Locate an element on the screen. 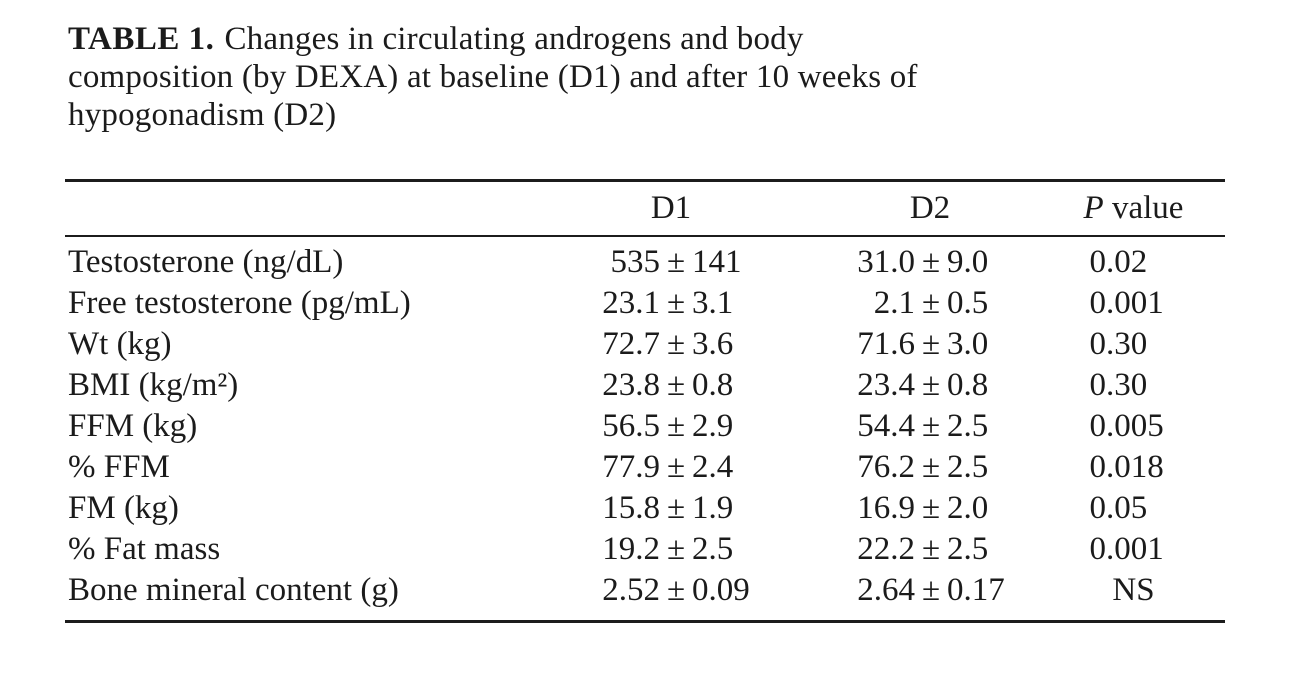  d1-sd: 3.1 is located at coordinates (713, 303).